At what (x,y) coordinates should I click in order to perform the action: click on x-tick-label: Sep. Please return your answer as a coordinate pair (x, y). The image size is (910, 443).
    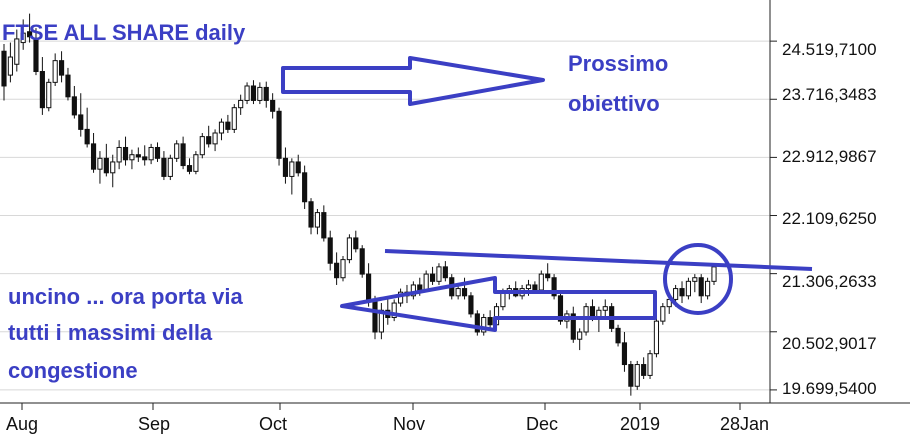
    Looking at the image, I should click on (154, 424).